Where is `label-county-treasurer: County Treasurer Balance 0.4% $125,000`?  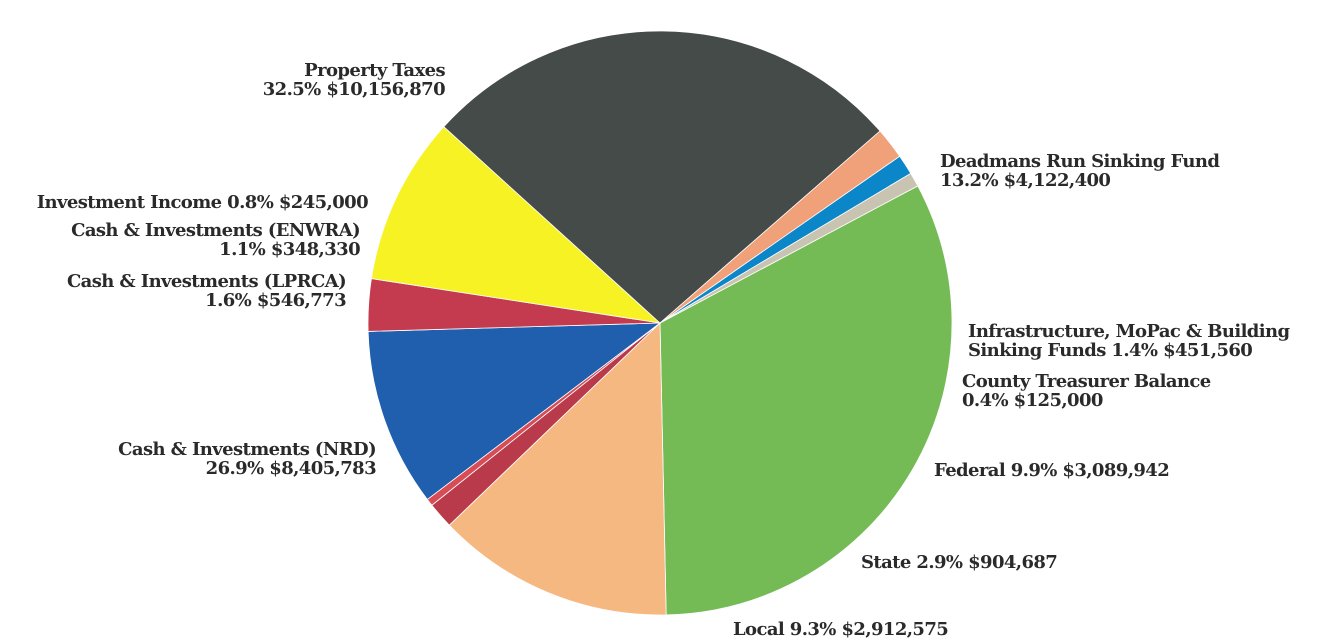
label-county-treasurer: County Treasurer Balance 0.4% $125,000 is located at coordinates (1086, 391).